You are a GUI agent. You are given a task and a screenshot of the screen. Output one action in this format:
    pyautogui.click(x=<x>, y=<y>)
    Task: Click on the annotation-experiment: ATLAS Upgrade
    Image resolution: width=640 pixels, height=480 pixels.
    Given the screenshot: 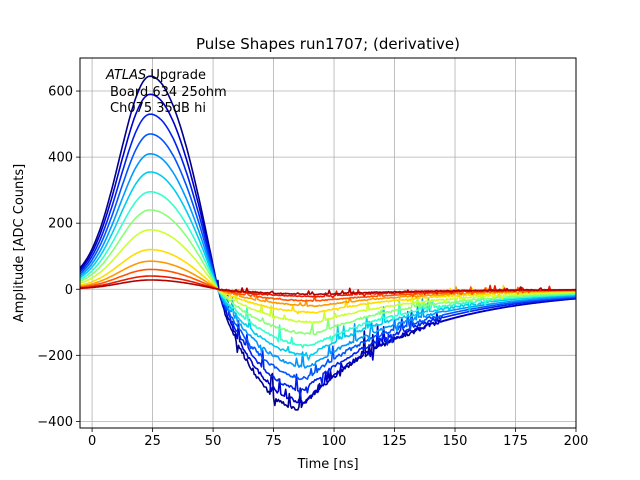 What is the action you would take?
    pyautogui.click(x=155, y=75)
    